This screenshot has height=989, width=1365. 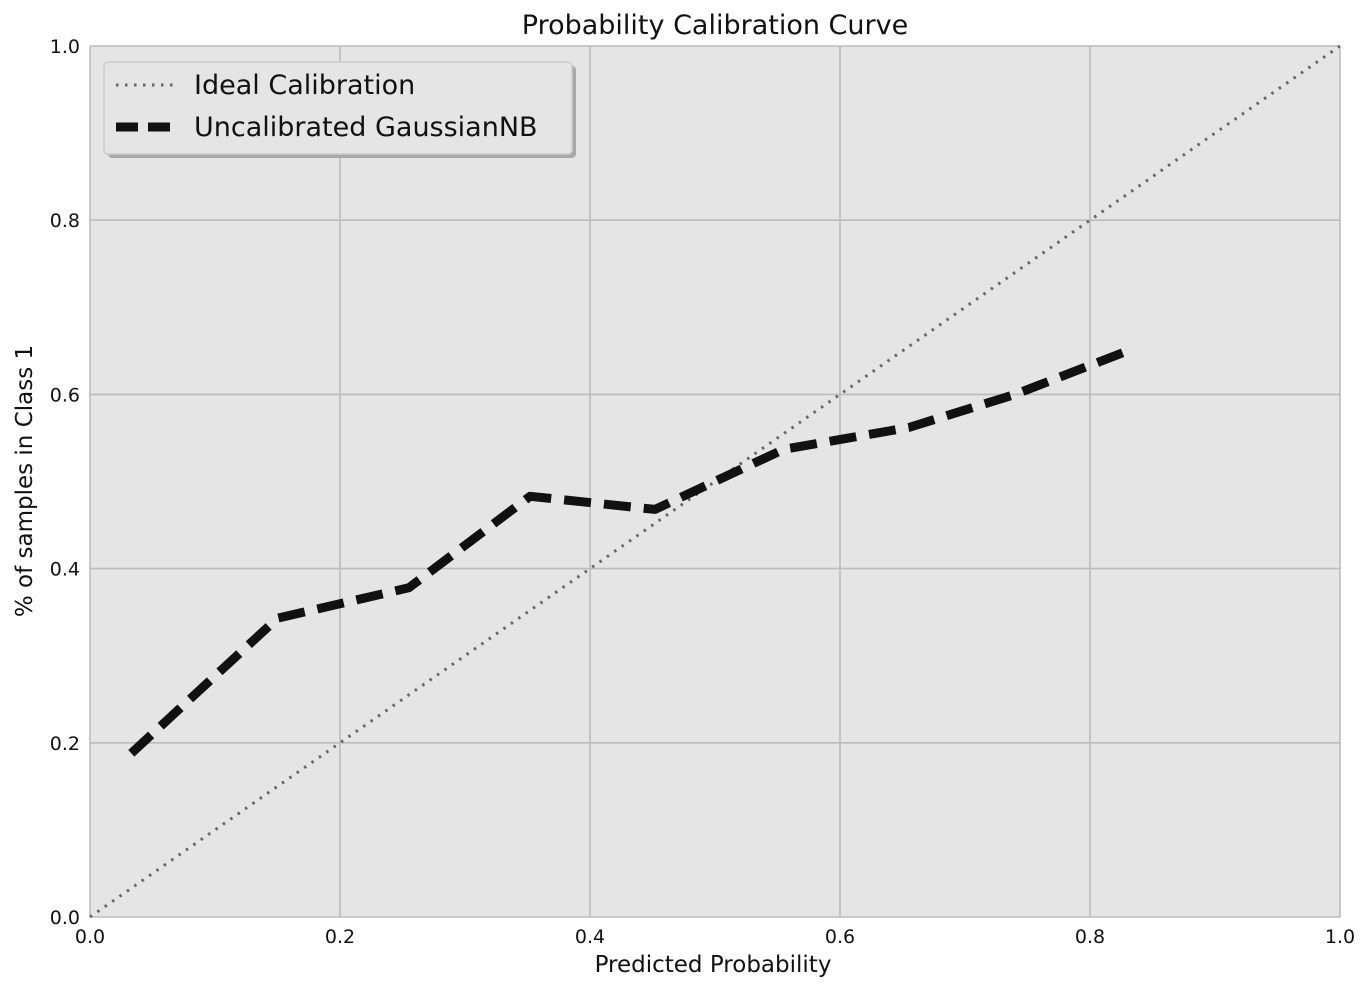 I want to click on legend-label-ideal: Ideal Calibration, so click(x=304, y=85).